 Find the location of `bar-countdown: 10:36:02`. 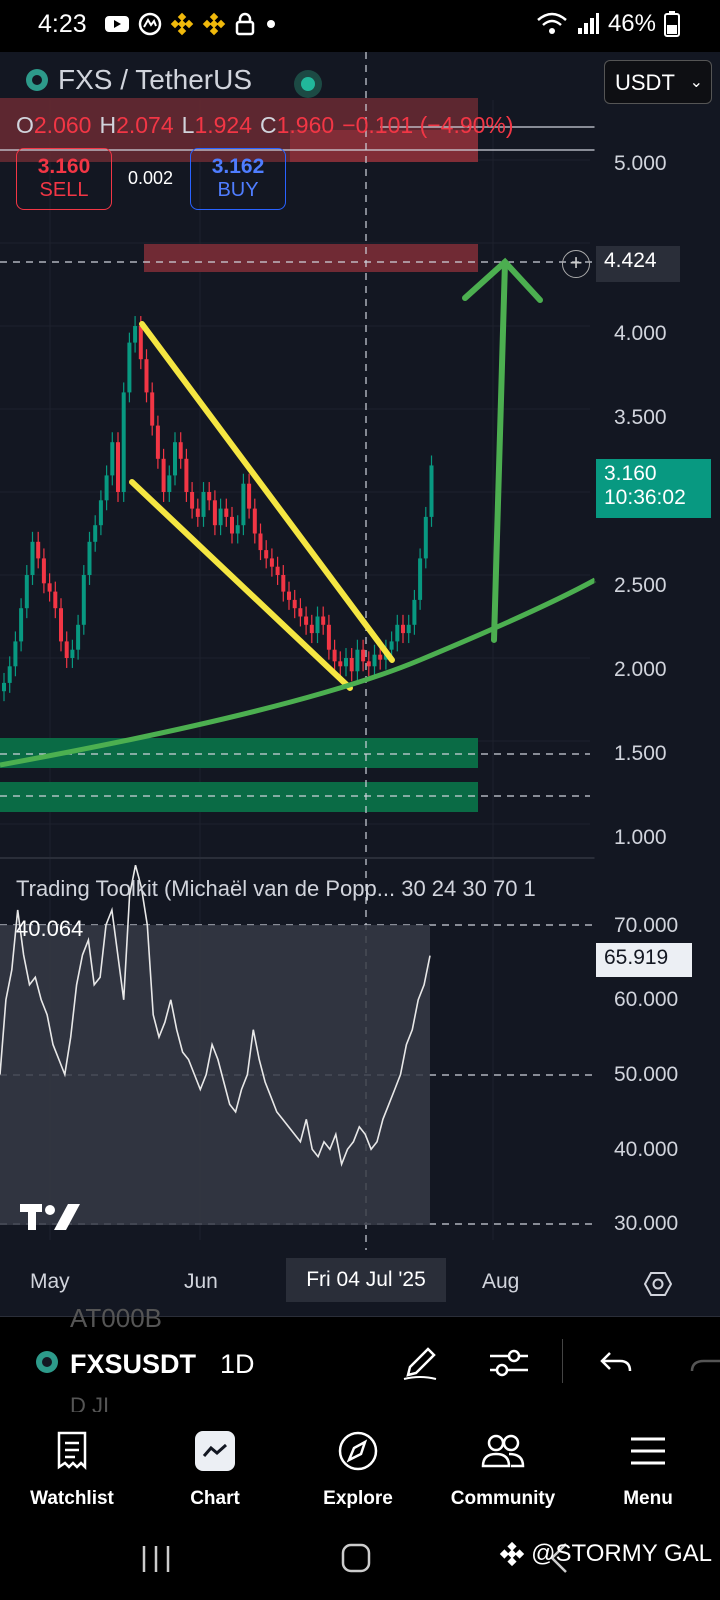

bar-countdown: 10:36:02 is located at coordinates (645, 497).